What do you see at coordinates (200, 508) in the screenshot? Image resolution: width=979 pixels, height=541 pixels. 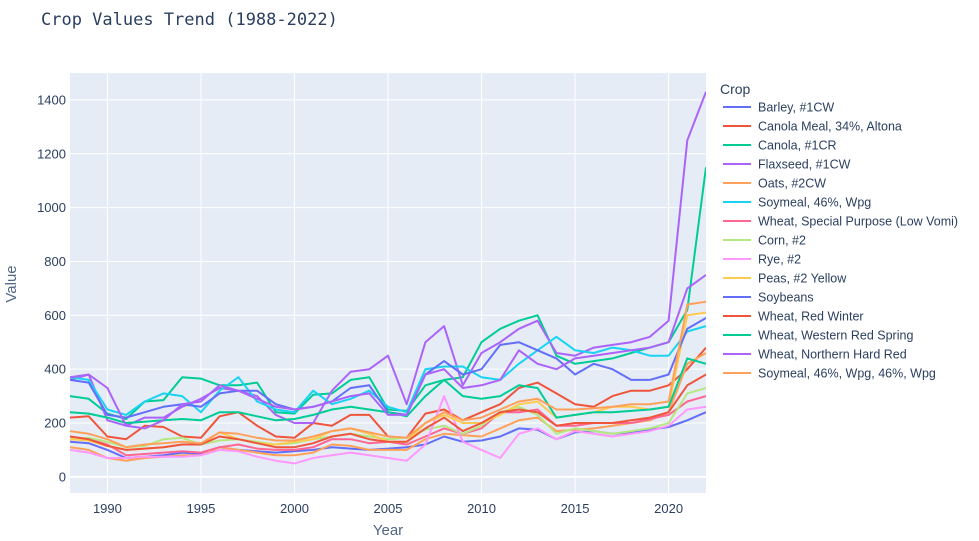 I see `x-tick-label: 1995` at bounding box center [200, 508].